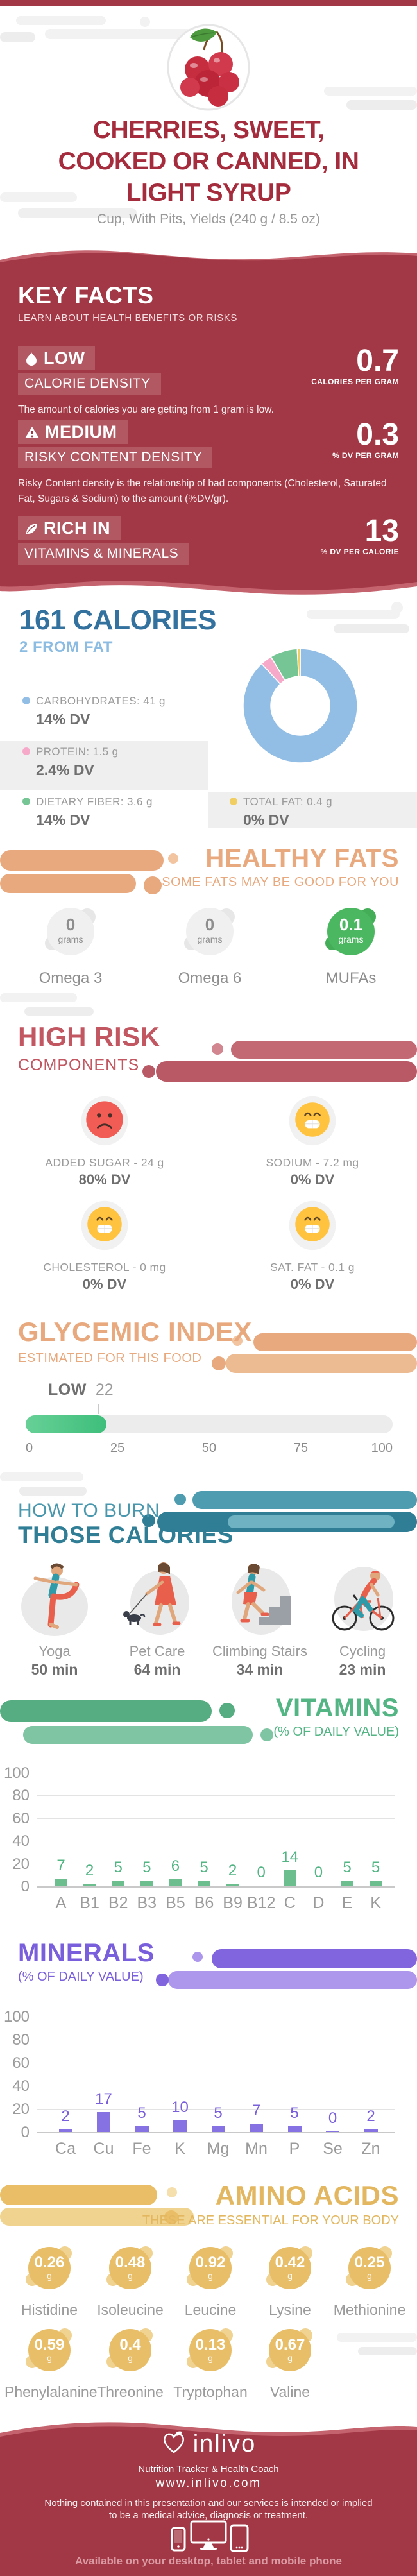 This screenshot has width=417, height=2576. Describe the element at coordinates (89, 384) in the screenshot. I see `key-fact-label: CALORIE DENSITY` at that location.